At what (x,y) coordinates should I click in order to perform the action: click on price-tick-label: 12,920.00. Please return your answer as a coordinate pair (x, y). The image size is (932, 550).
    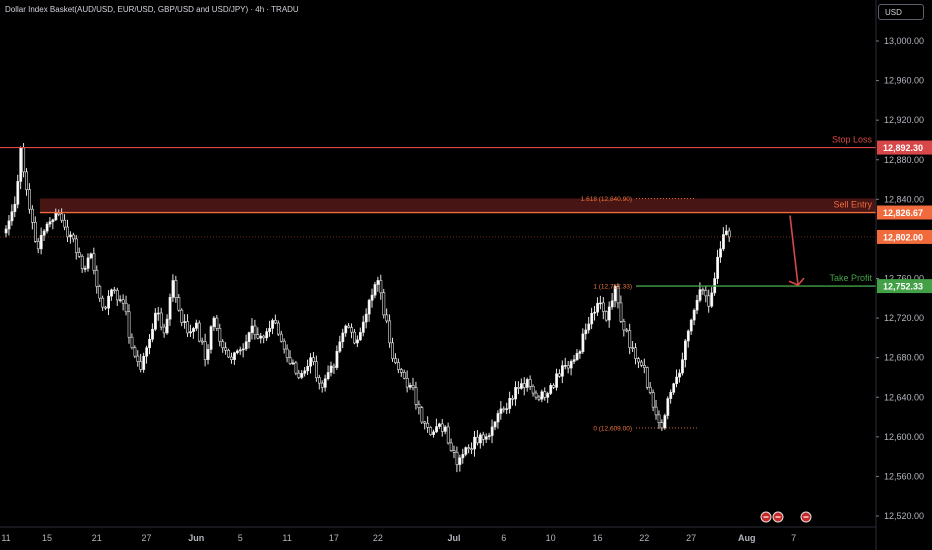
    Looking at the image, I should click on (904, 120).